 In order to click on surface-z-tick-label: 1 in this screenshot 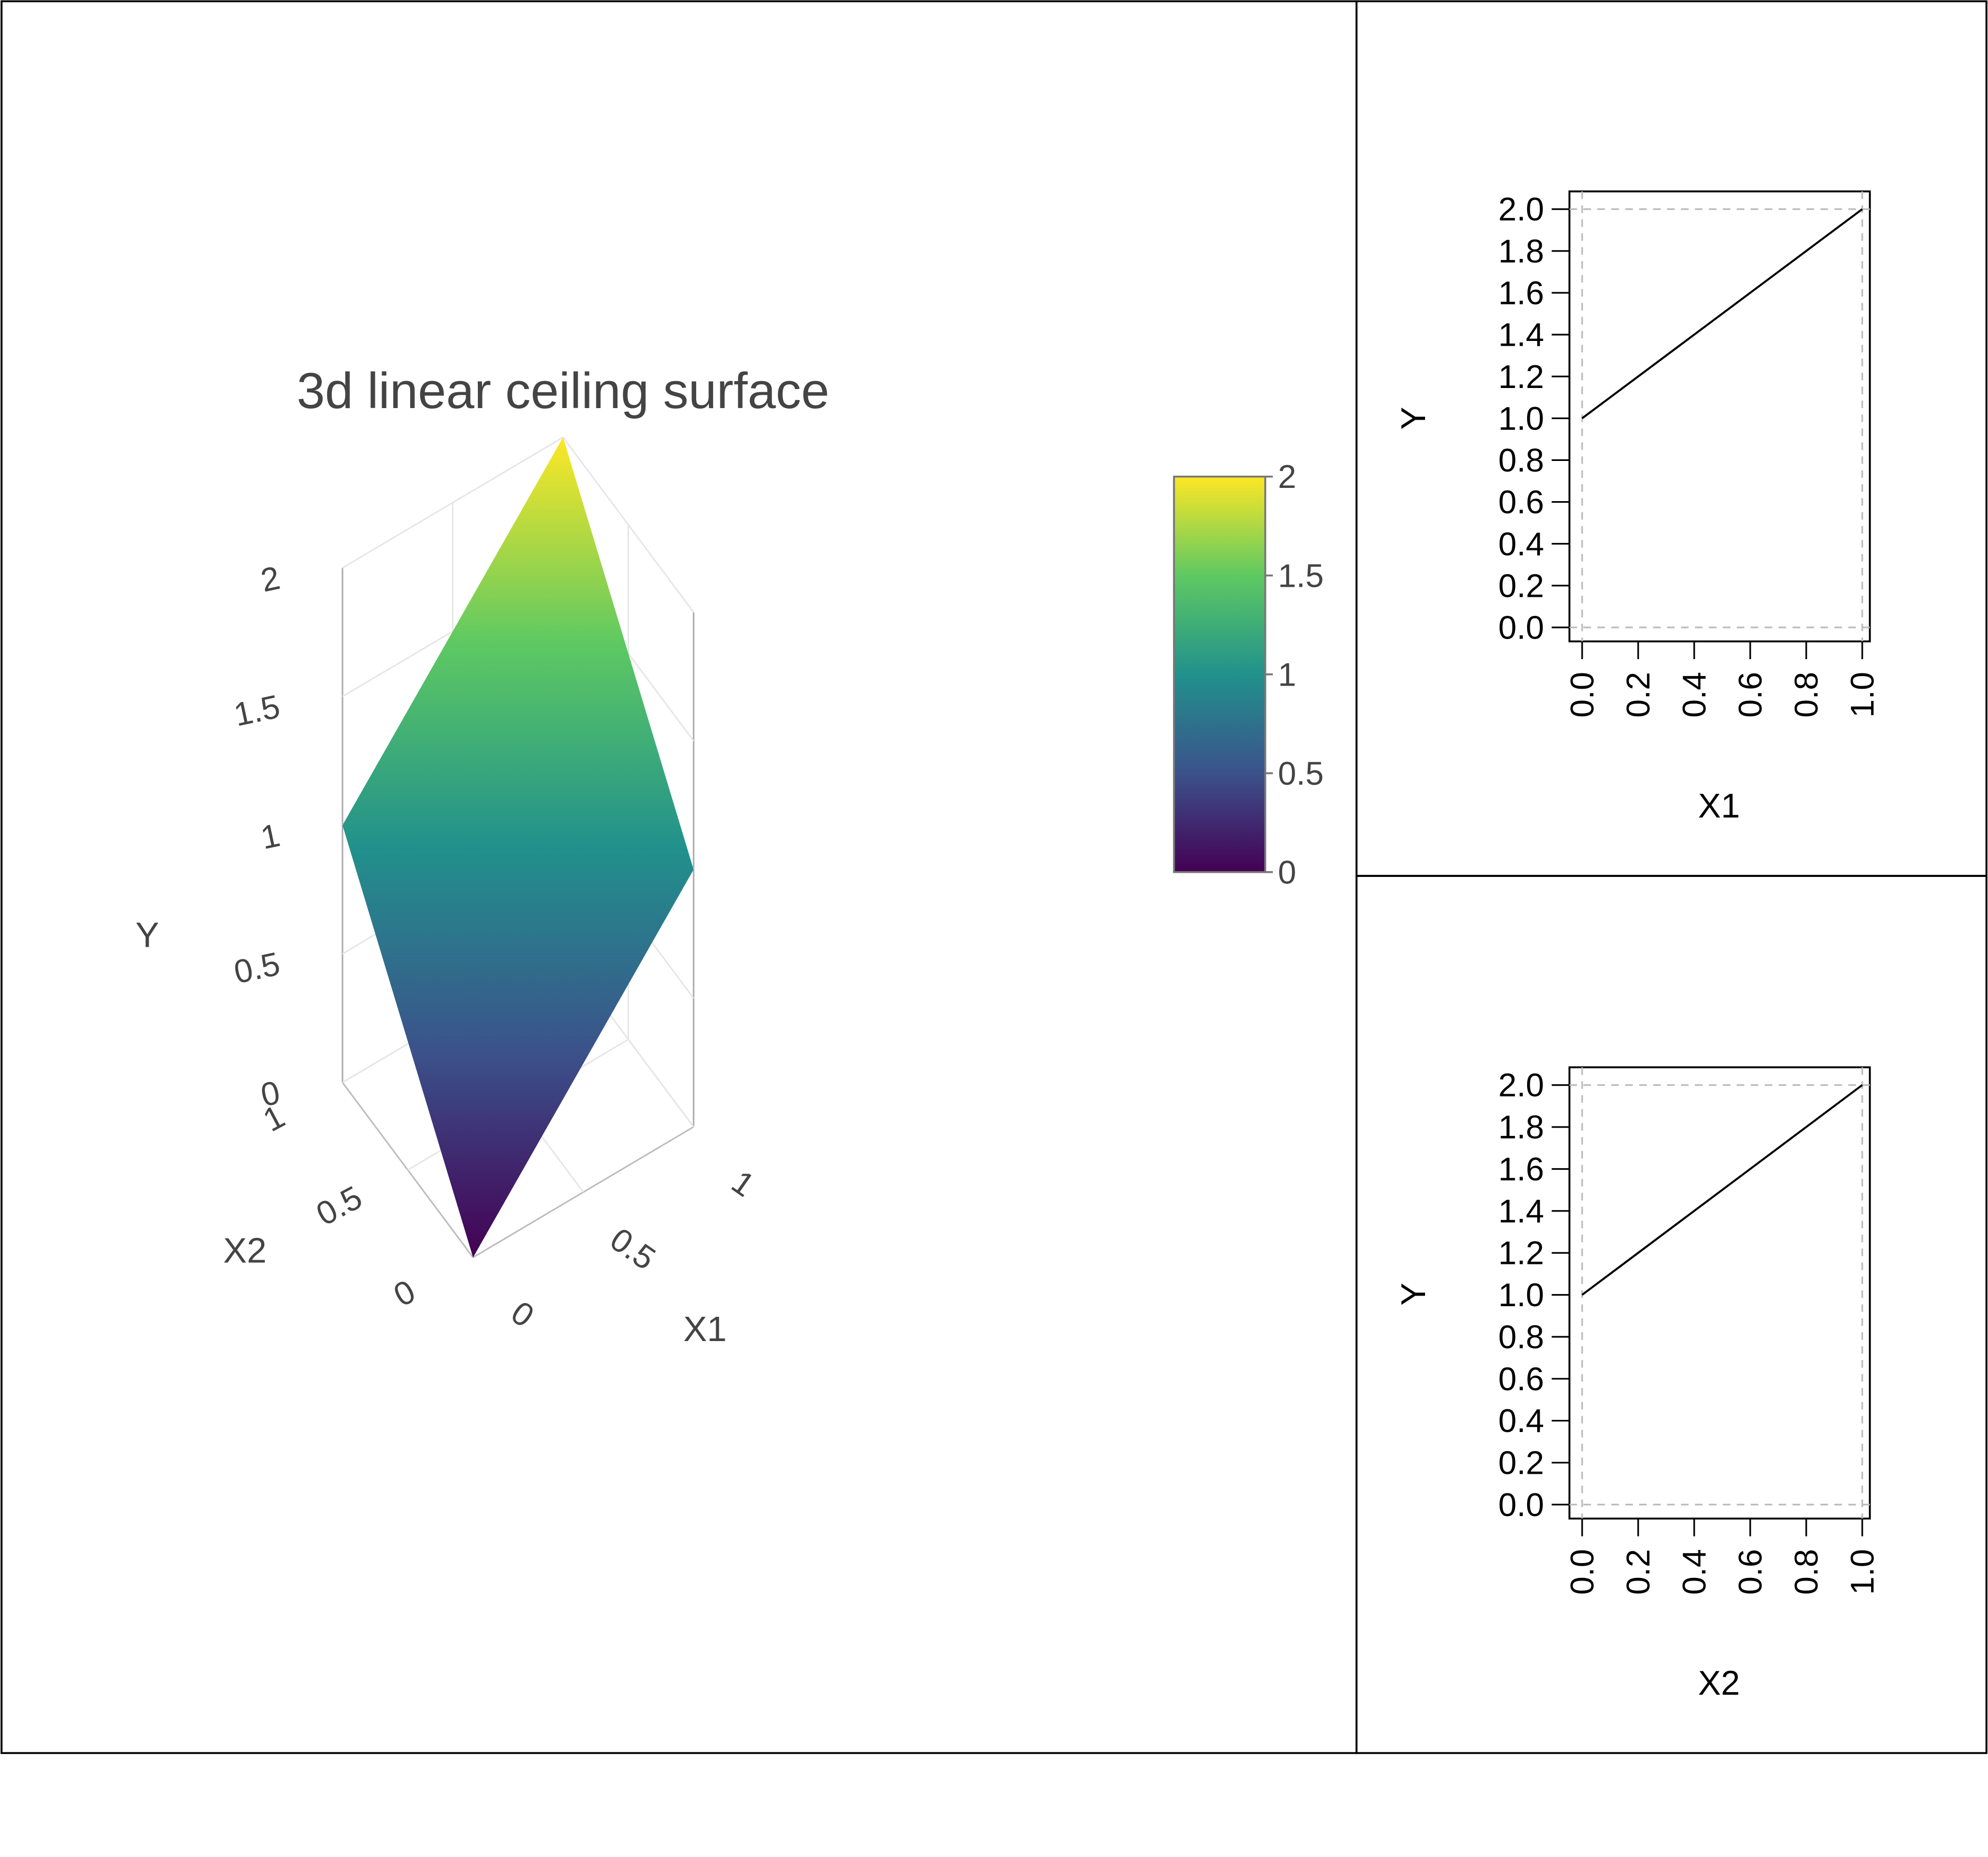, I will do `click(270, 837)`.